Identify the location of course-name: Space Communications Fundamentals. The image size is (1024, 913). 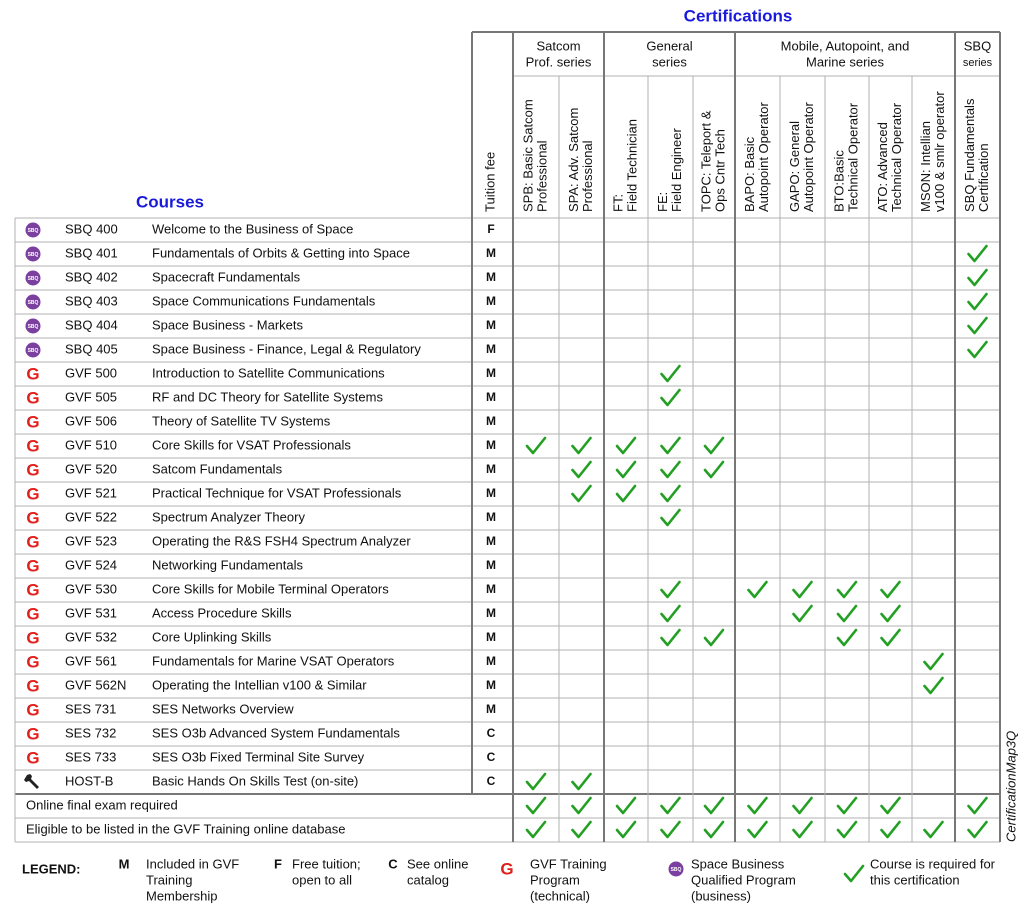
(264, 300).